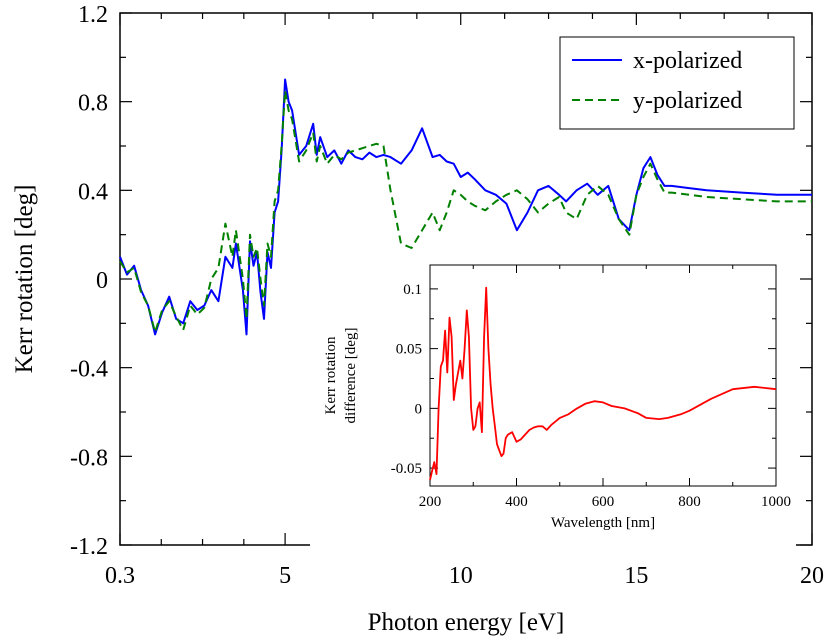  What do you see at coordinates (687, 61) in the screenshot?
I see `legend-label-x-polarized: x-polarized` at bounding box center [687, 61].